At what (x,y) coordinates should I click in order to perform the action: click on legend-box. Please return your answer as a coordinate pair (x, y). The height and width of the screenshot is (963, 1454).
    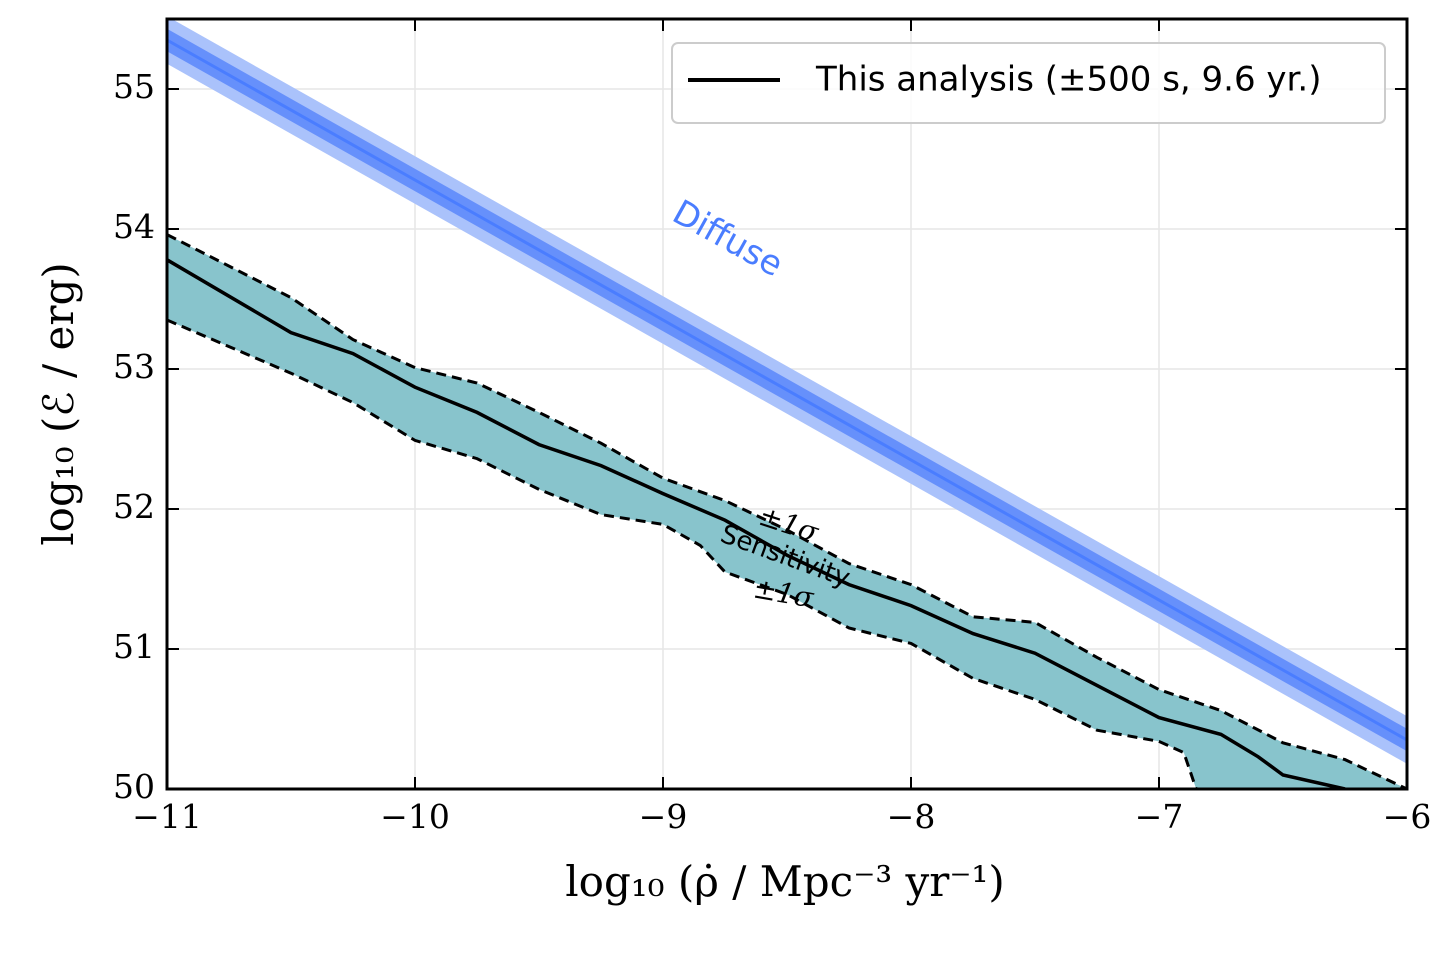
    Looking at the image, I should click on (1028, 83).